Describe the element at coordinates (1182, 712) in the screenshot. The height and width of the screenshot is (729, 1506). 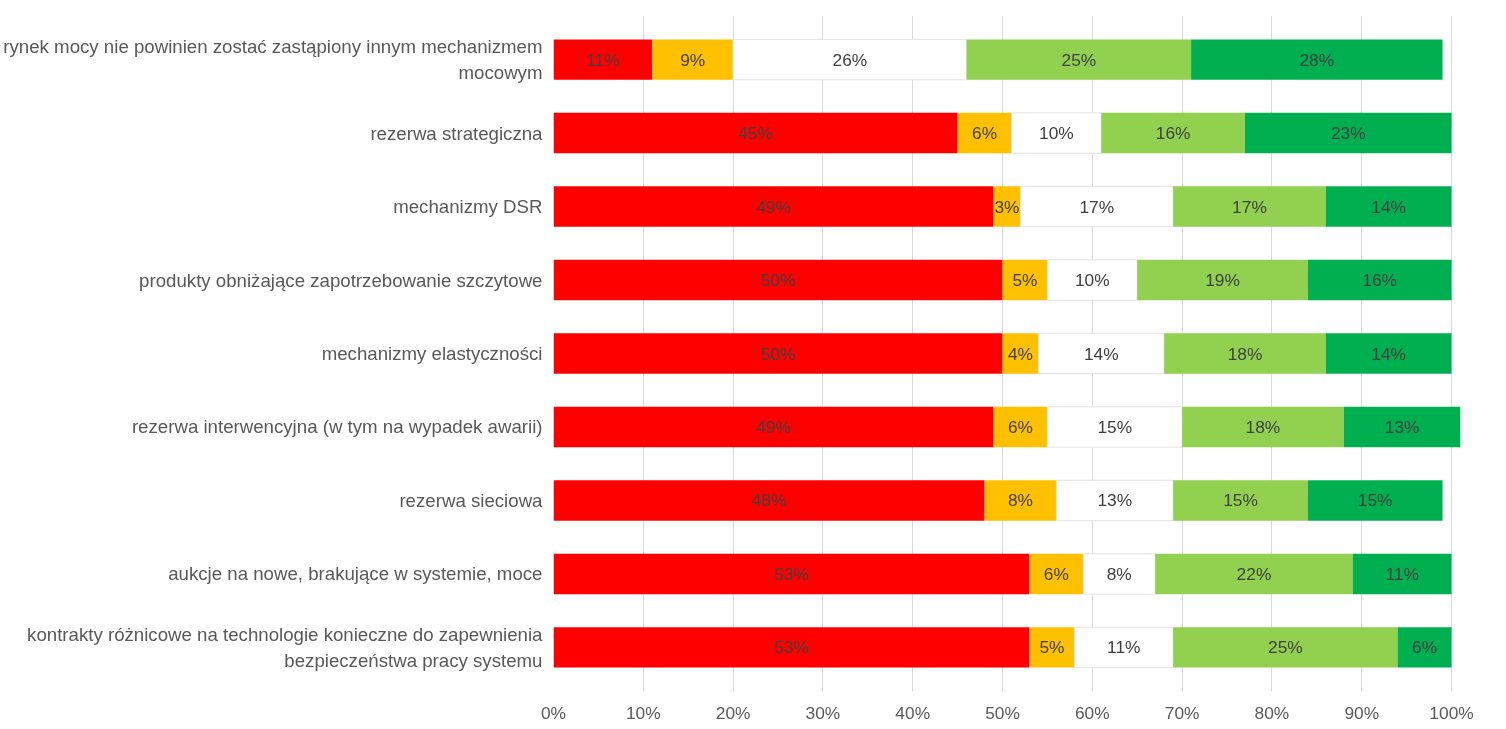
I see `x-tick-label: 70%` at that location.